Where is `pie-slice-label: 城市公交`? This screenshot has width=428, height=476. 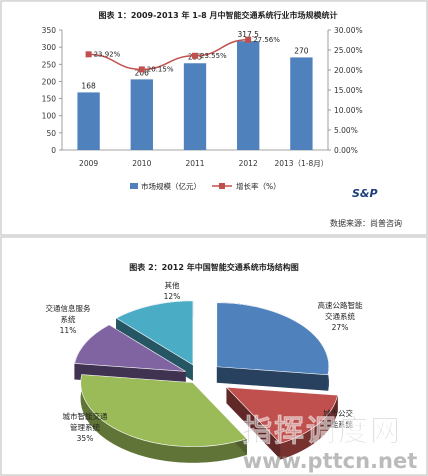
pie-slice-label: 城市公交 is located at coordinates (338, 413).